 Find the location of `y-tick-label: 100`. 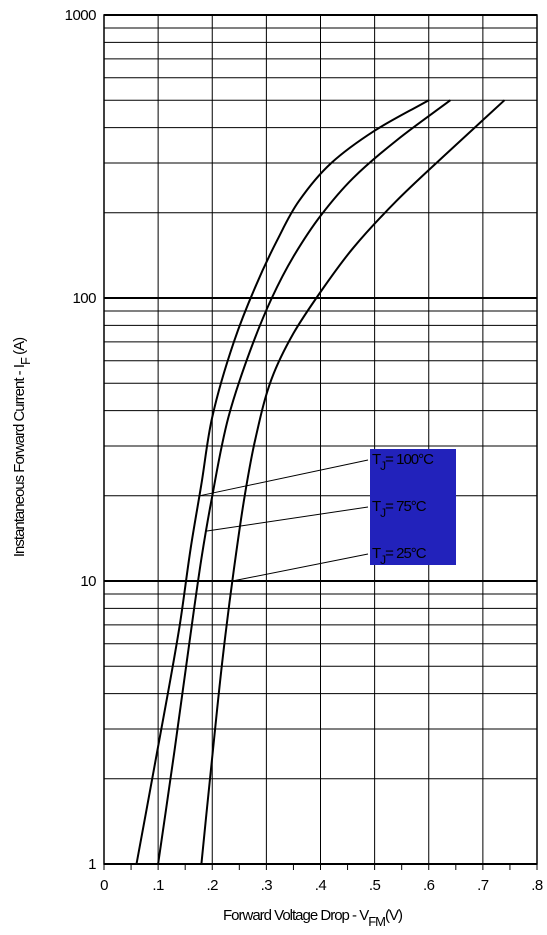

y-tick-label: 100 is located at coordinates (84, 298).